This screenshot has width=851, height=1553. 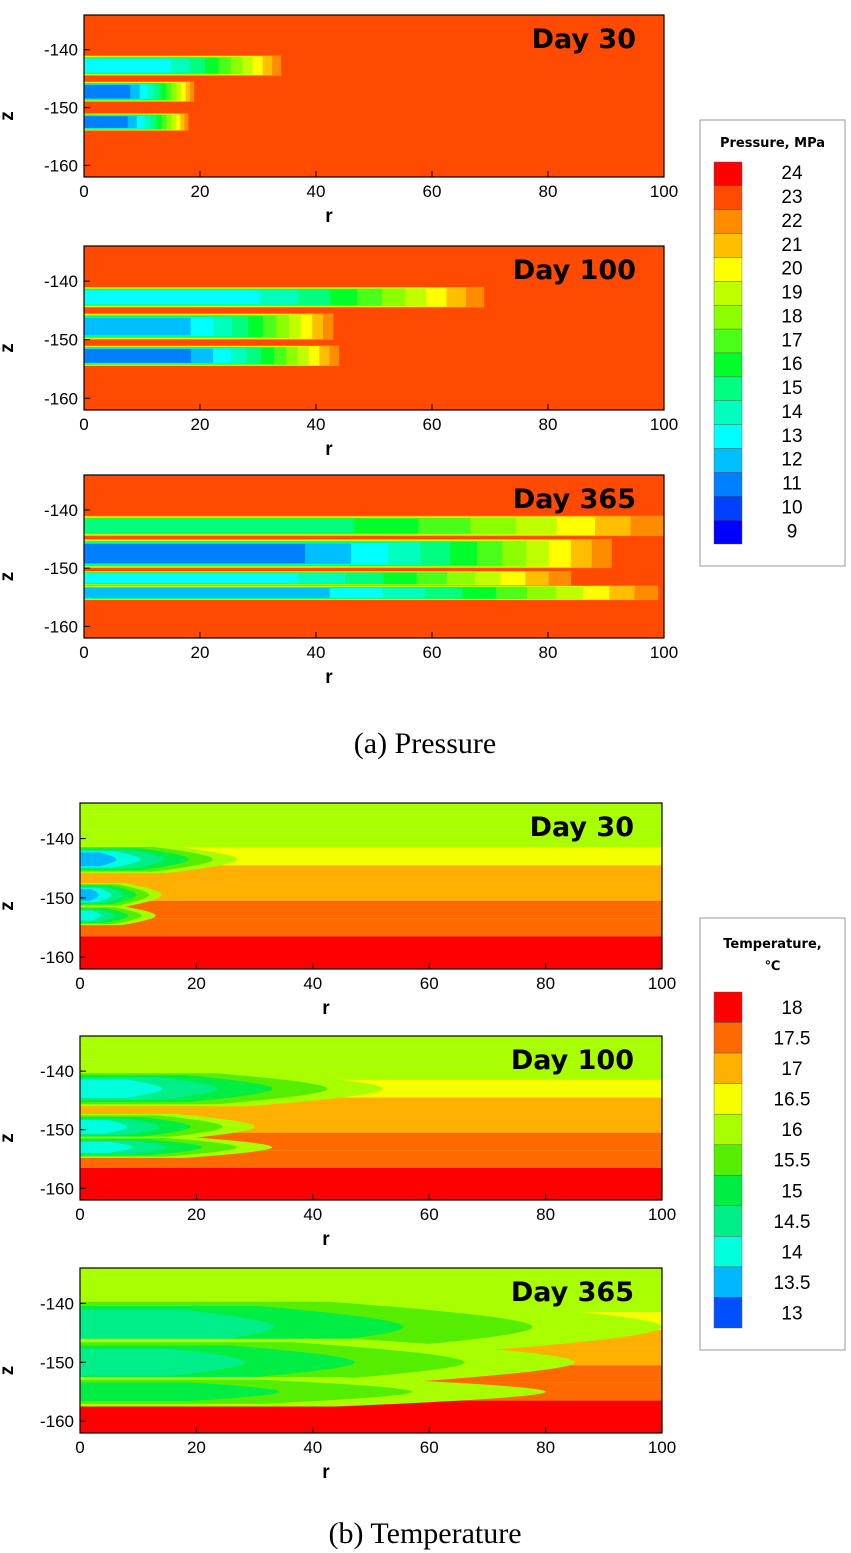 What do you see at coordinates (791, 1008) in the screenshot?
I see `legend-value: 18` at bounding box center [791, 1008].